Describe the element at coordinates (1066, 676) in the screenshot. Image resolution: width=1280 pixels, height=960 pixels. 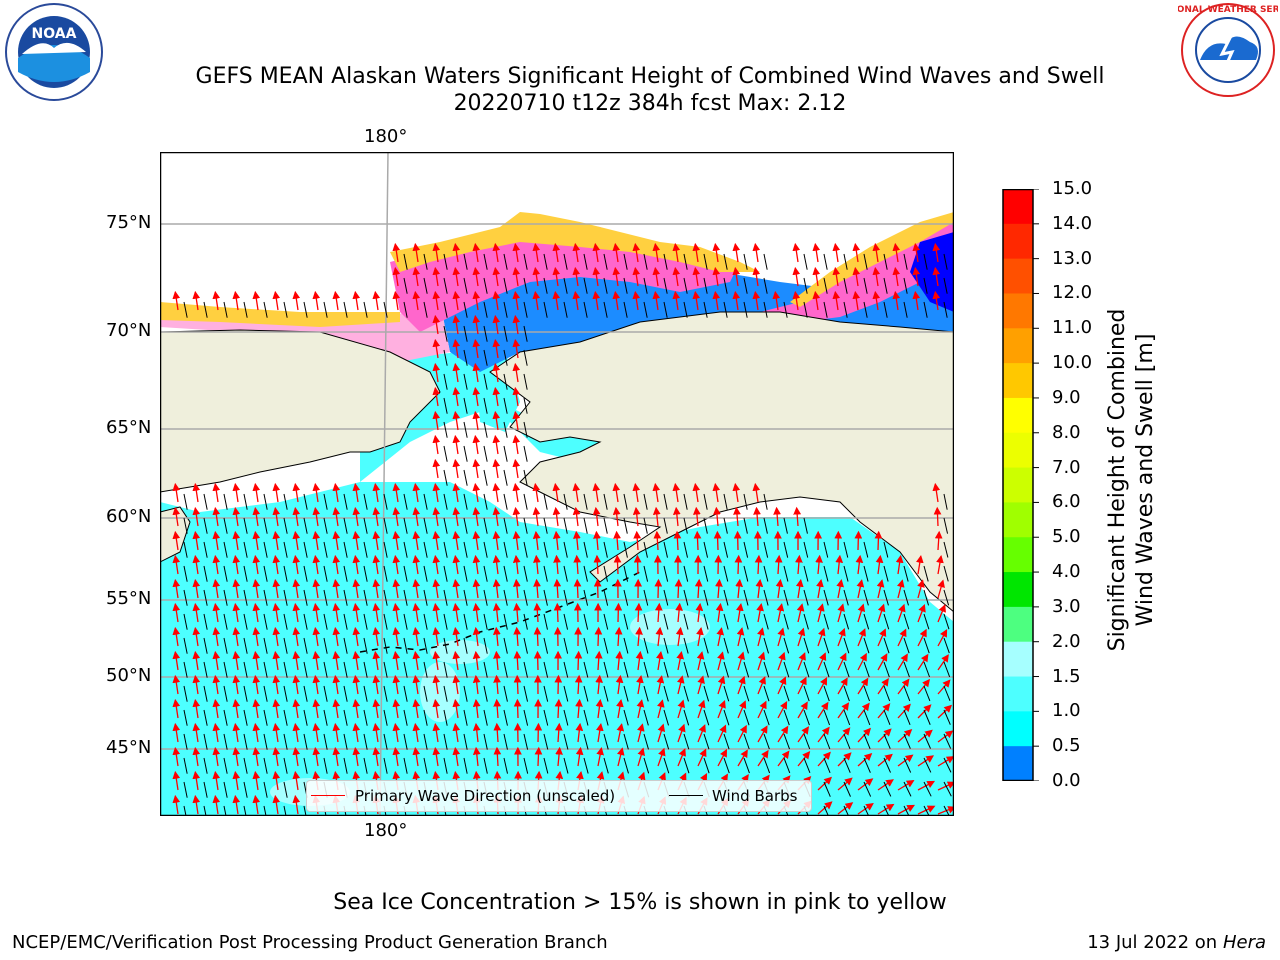
I see `colorbar-tick-label: 1.5` at that location.